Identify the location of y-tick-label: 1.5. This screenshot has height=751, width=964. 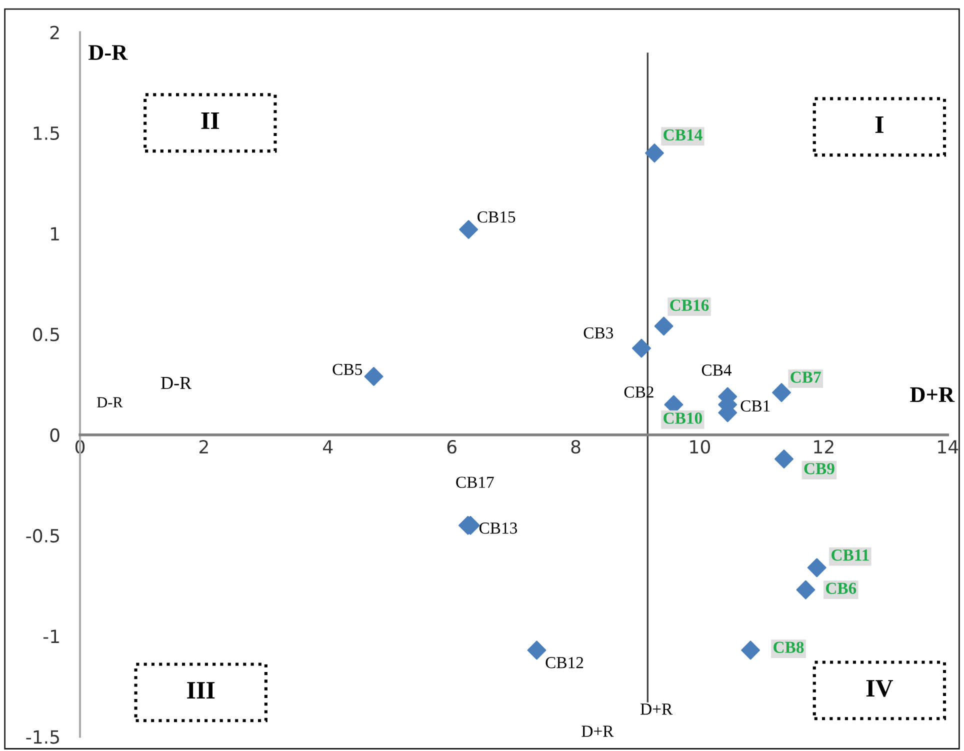
(46, 133).